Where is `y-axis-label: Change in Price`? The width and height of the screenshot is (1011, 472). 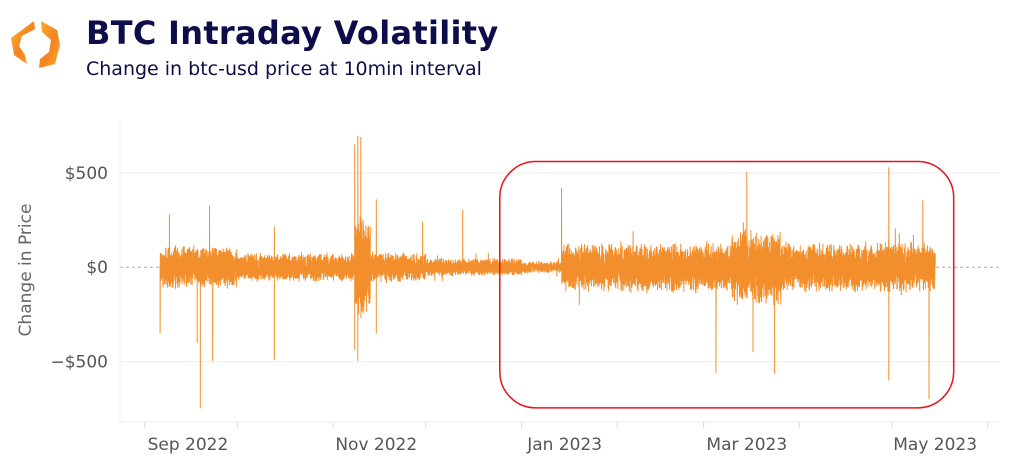 y-axis-label: Change in Price is located at coordinates (26, 270).